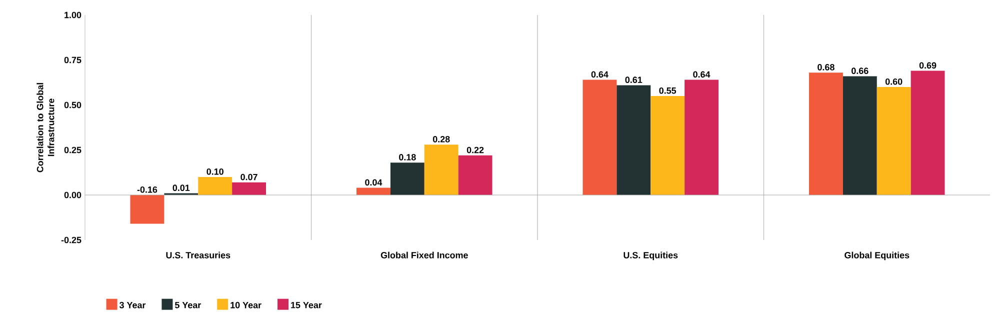 The width and height of the screenshot is (1000, 320). Describe the element at coordinates (475, 150) in the screenshot. I see `data-label: 0.22` at that location.